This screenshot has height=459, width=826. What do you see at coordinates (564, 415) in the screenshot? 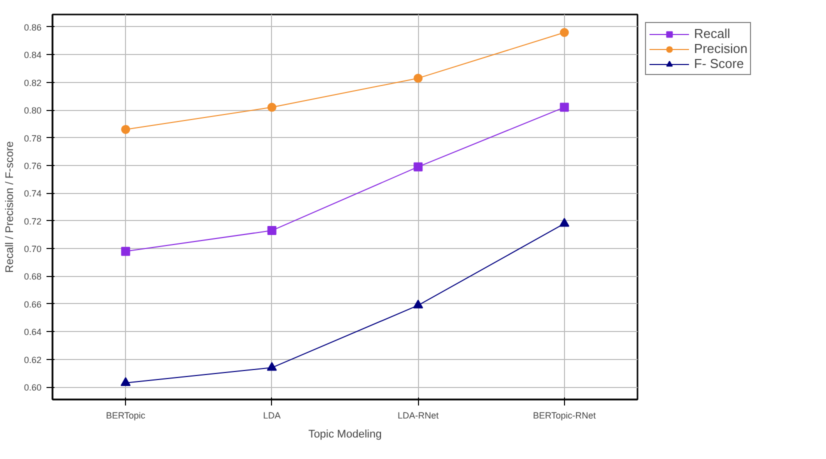
I see `x-tick-label: BERTopic-RNet` at bounding box center [564, 415].